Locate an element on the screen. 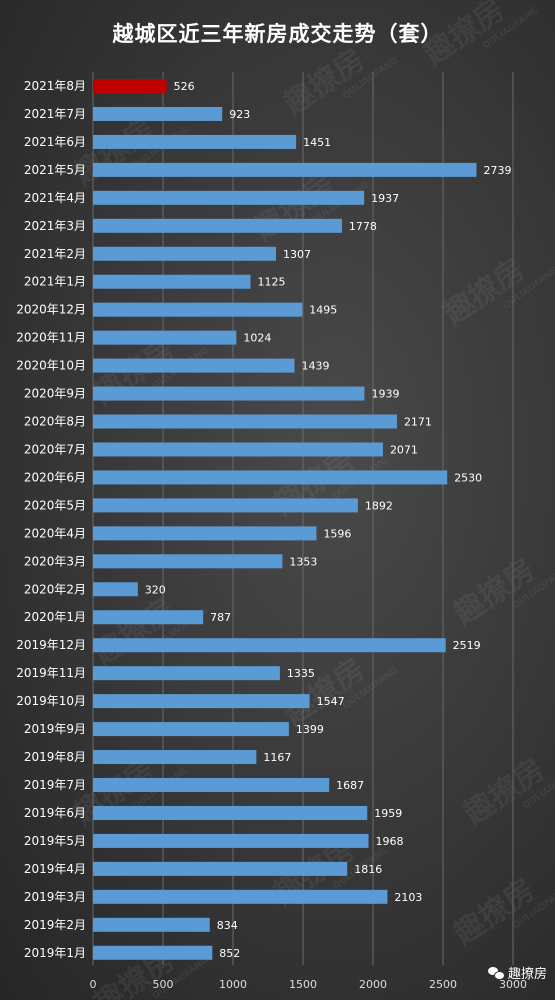 Image resolution: width=555 pixels, height=1000 pixels. category-label: 2021年6月 is located at coordinates (55, 142).